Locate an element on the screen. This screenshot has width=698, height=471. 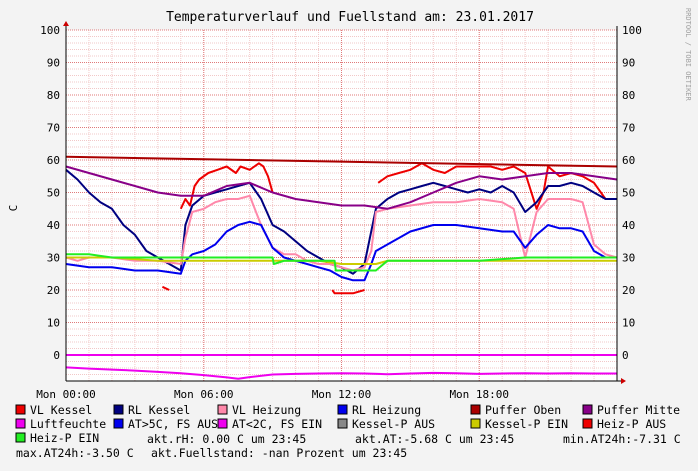
legend-swatch-kessel-p-aus is located at coordinates (342, 423).